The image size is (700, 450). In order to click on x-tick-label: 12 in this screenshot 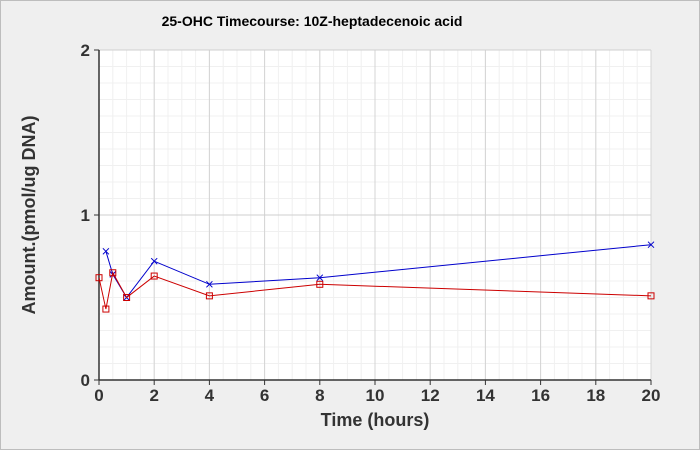, I will do `click(430, 395)`.